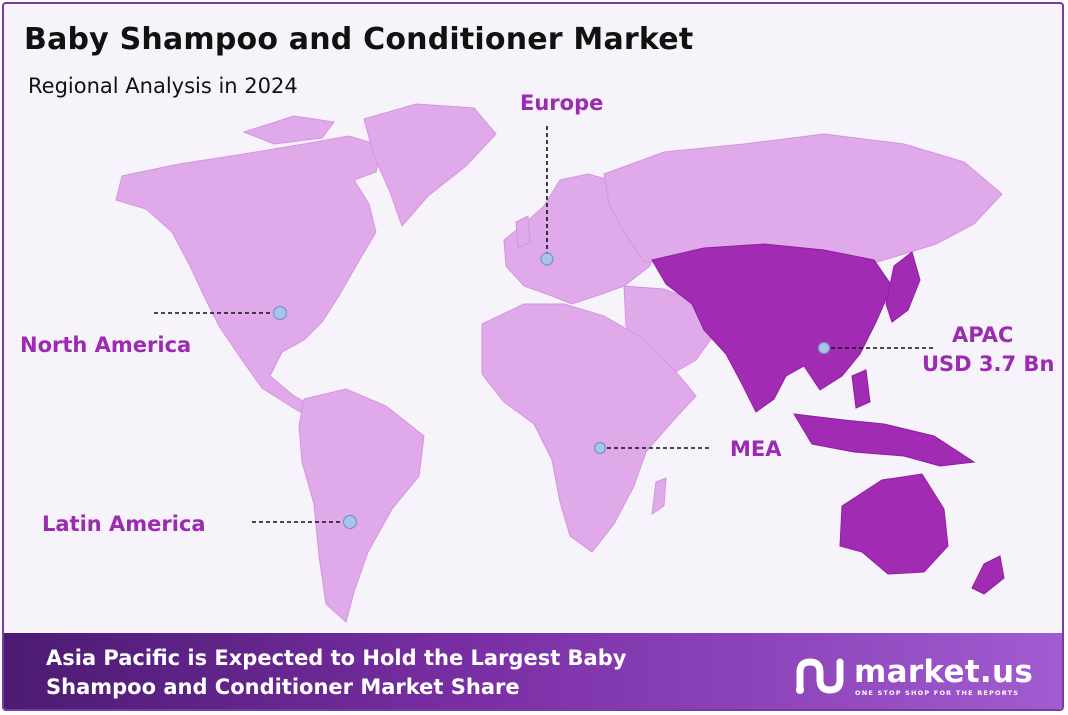 This screenshot has height=715, width=1068. Describe the element at coordinates (600, 448) in the screenshot. I see `mea-marker` at that location.